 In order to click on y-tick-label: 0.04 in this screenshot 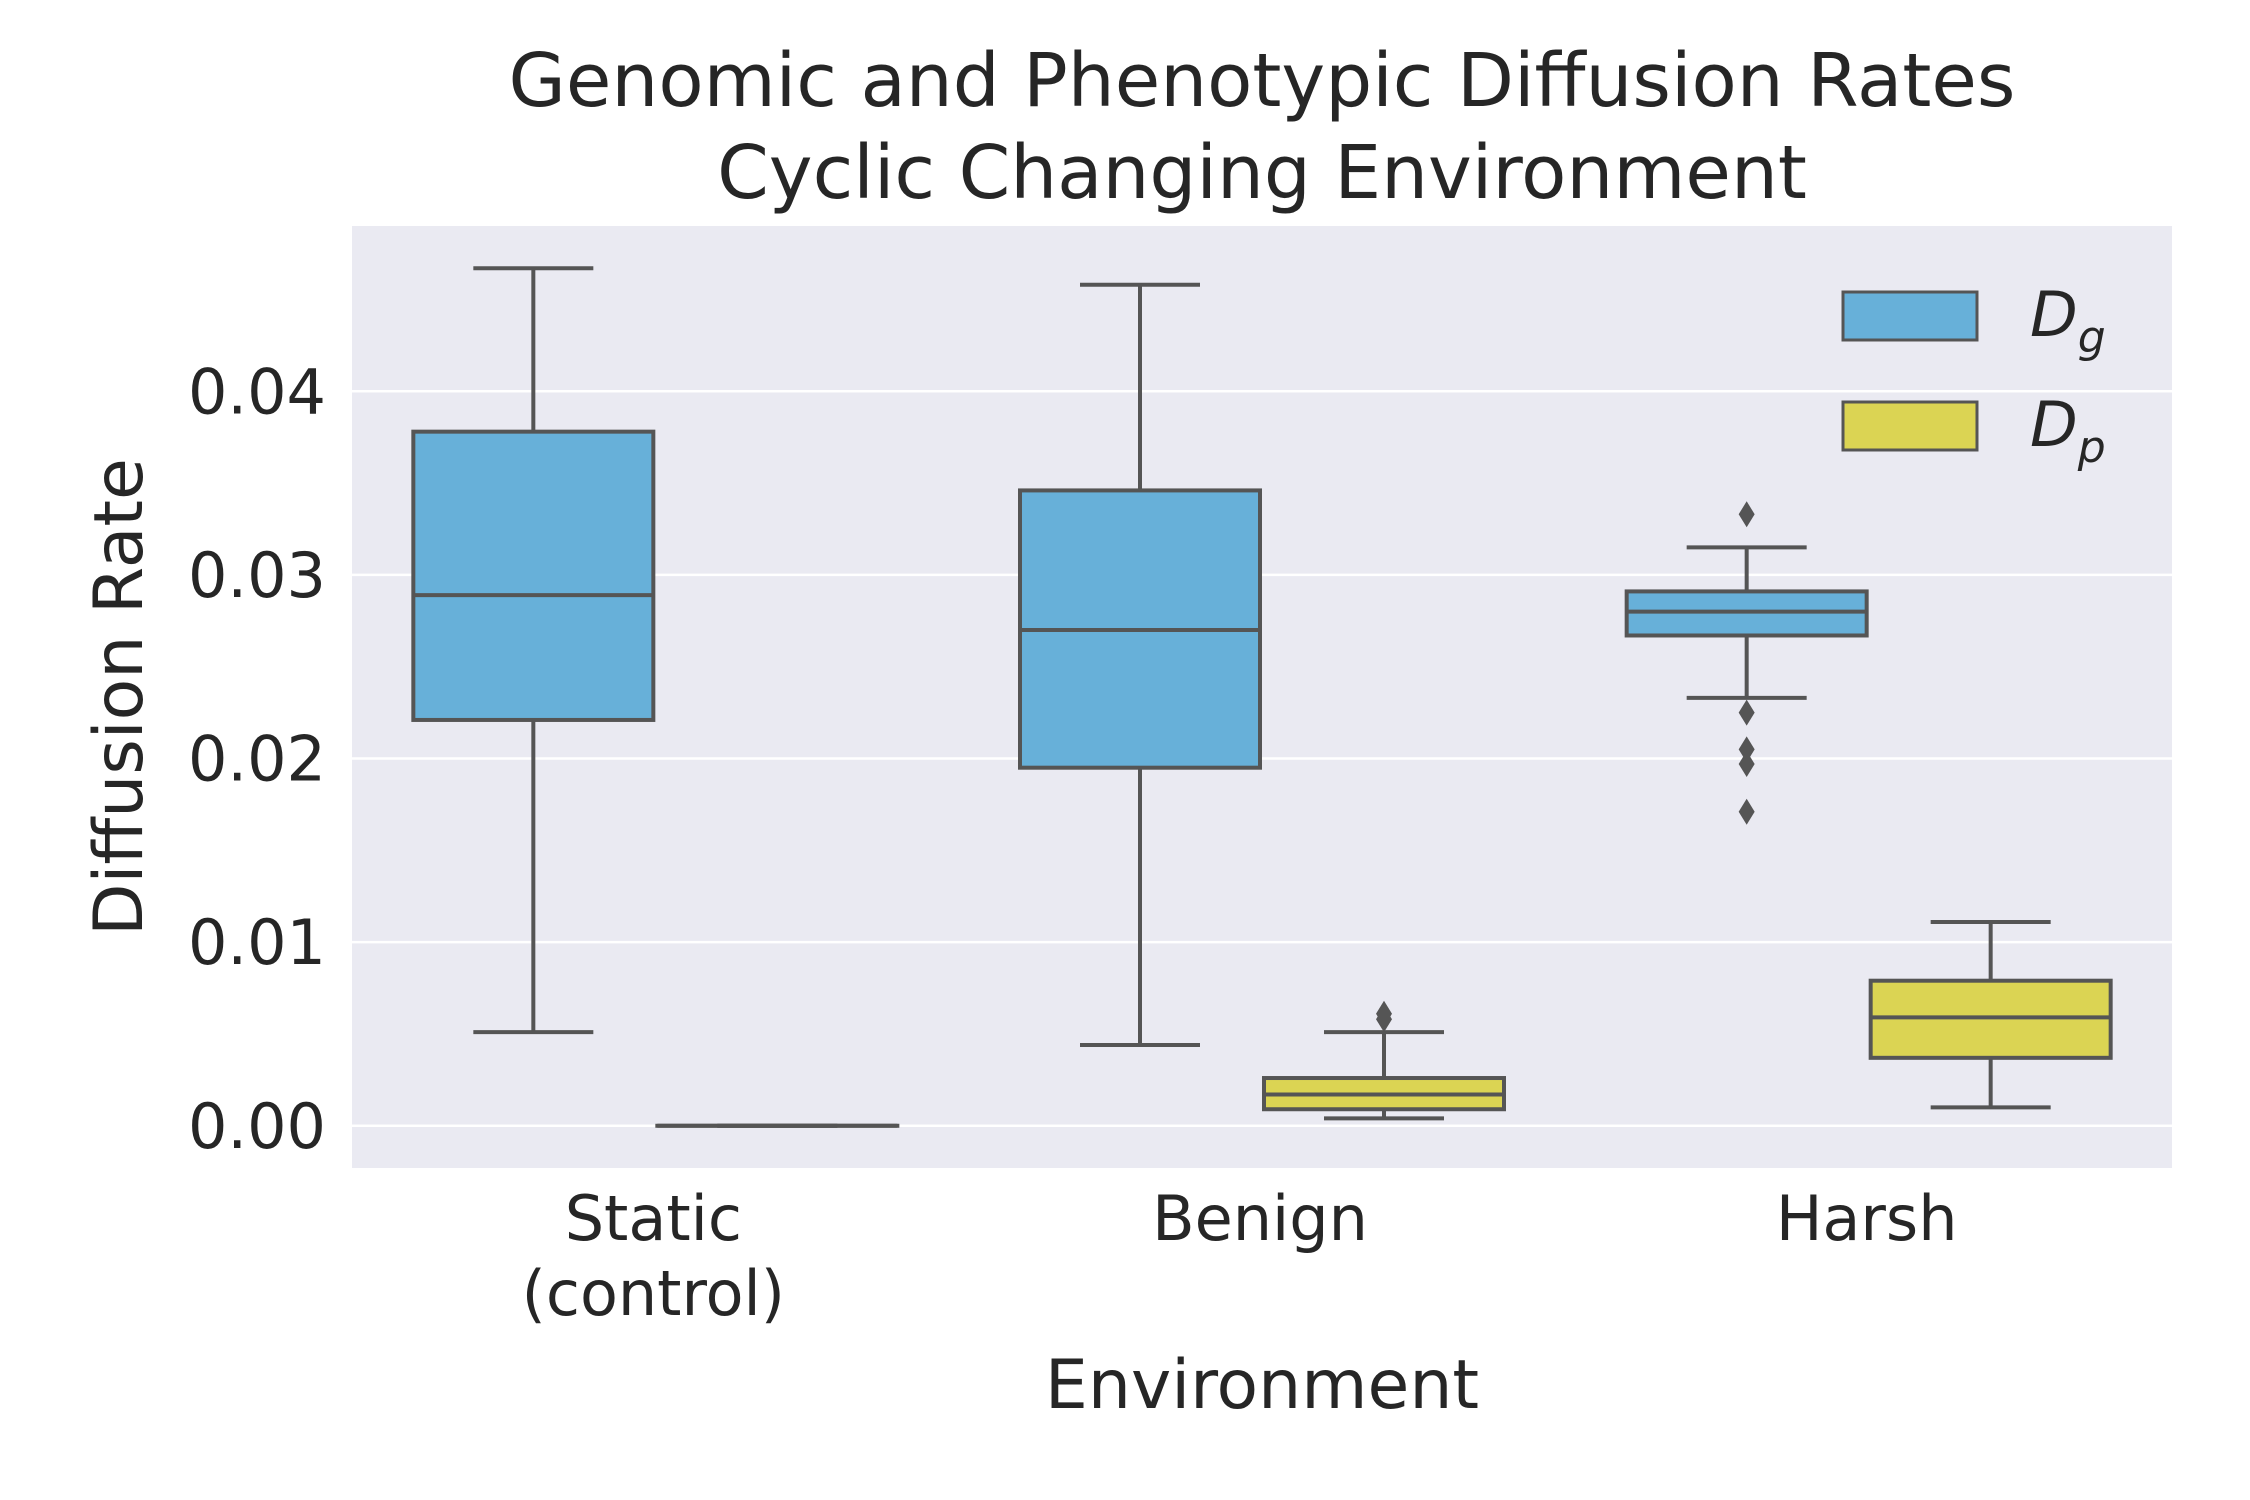, I will do `click(257, 391)`.